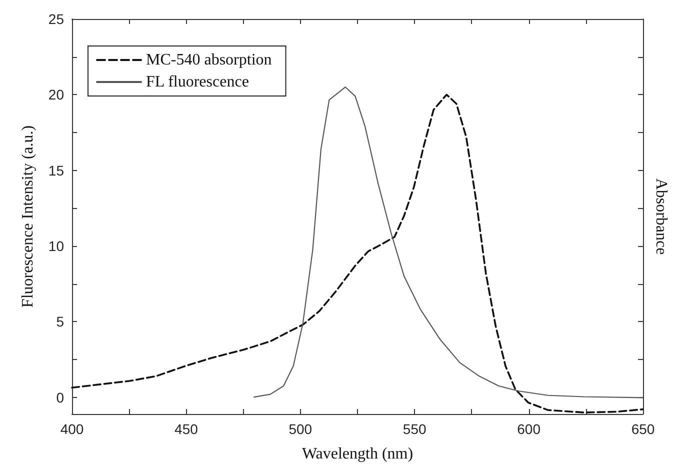 The height and width of the screenshot is (470, 677). I want to click on legend-label: MC-540 absorption, so click(209, 60).